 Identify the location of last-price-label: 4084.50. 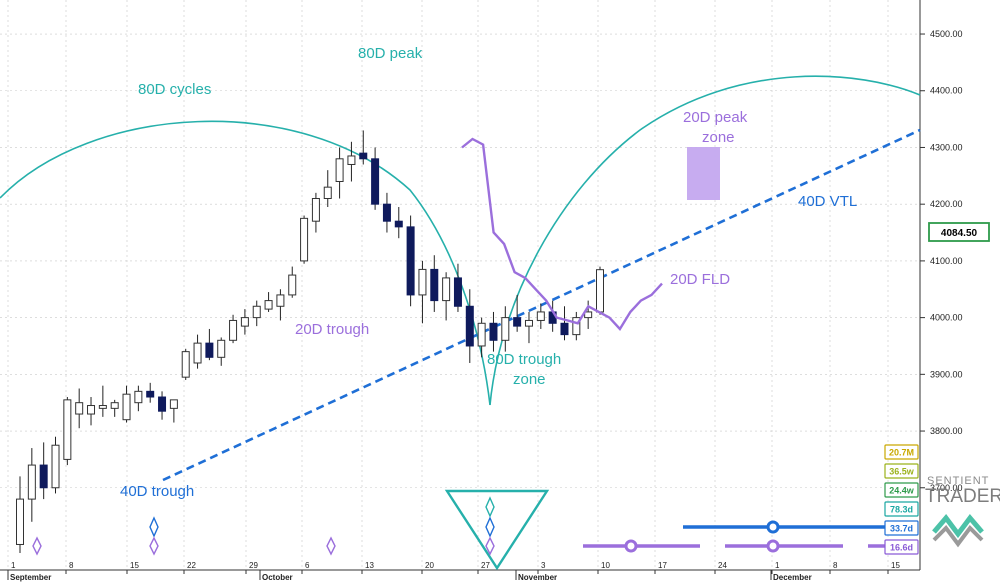
(959, 233).